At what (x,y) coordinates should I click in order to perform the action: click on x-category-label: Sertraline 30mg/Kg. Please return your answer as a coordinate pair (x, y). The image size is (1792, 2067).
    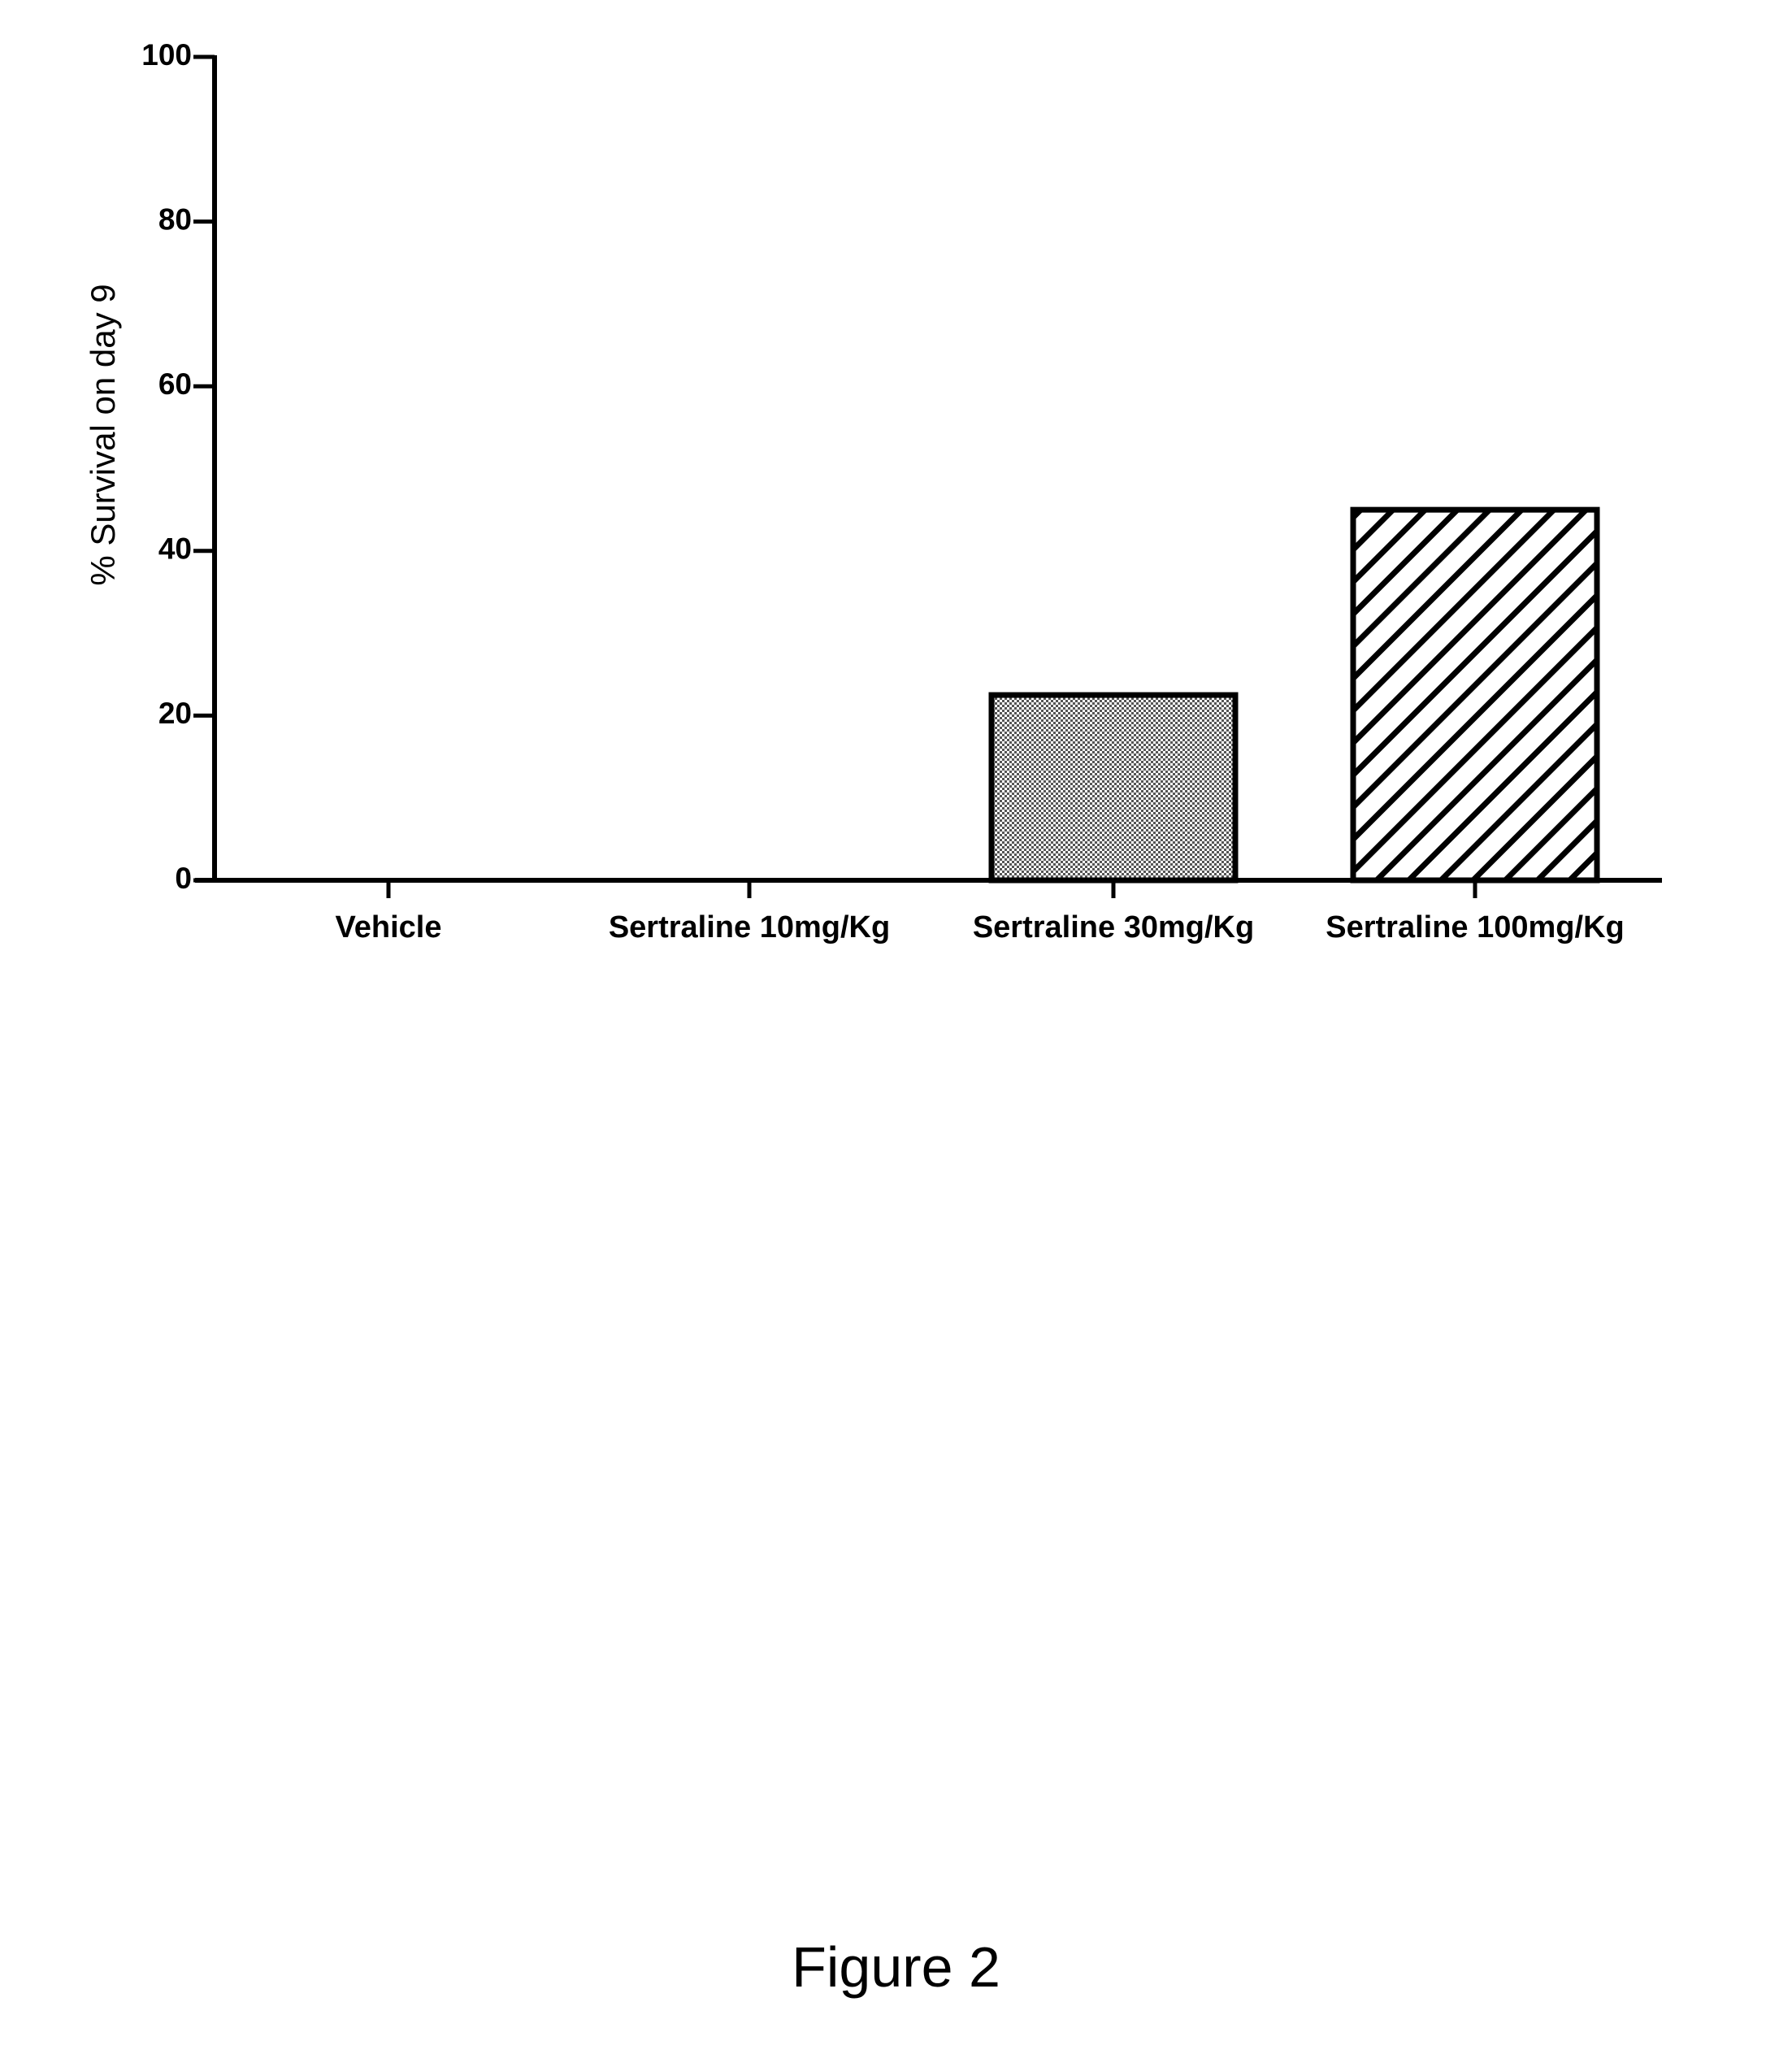
    Looking at the image, I should click on (1113, 927).